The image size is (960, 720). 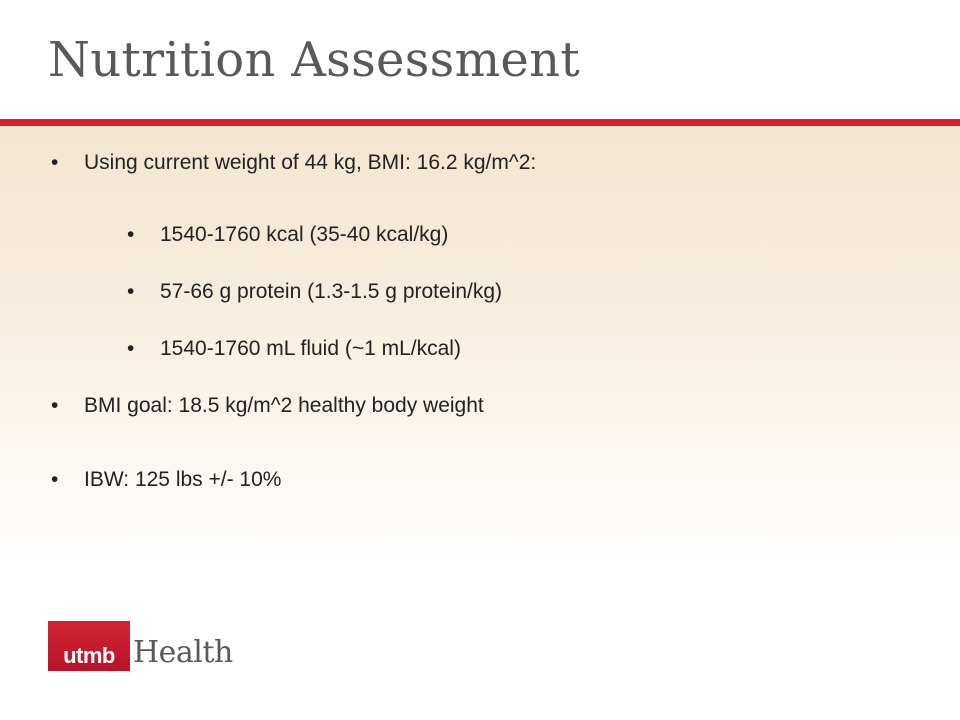 I want to click on sub-bullet-item: • 57-66 g protein (1.3-1.5 g protein/kg), so click(x=315, y=292).